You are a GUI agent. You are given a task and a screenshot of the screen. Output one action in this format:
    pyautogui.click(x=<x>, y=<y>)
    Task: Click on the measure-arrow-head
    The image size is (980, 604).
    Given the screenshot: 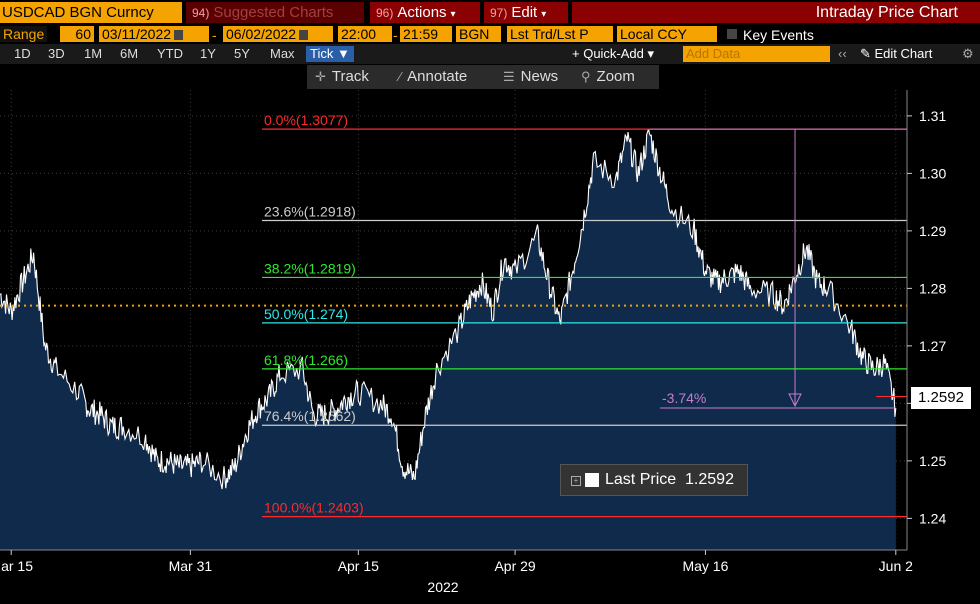 What is the action you would take?
    pyautogui.click(x=795, y=400)
    